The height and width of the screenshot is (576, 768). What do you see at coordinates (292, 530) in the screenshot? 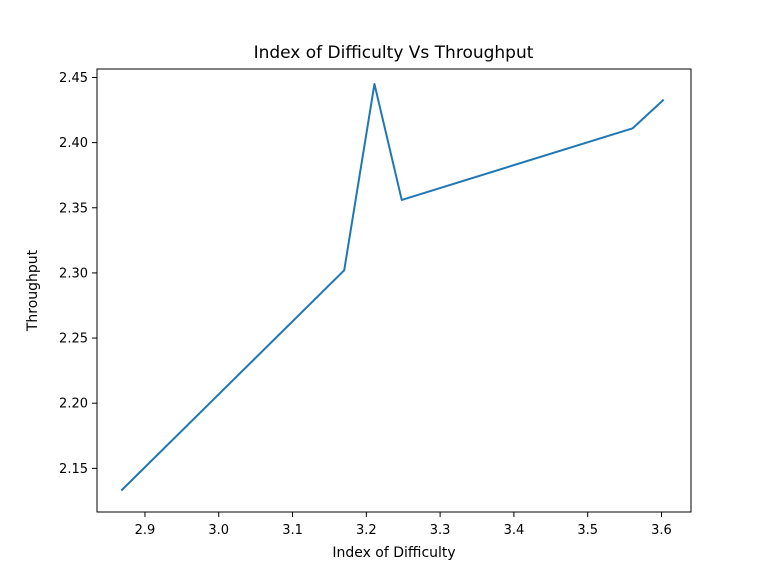
I see `x-tick-label: 3.1` at bounding box center [292, 530].